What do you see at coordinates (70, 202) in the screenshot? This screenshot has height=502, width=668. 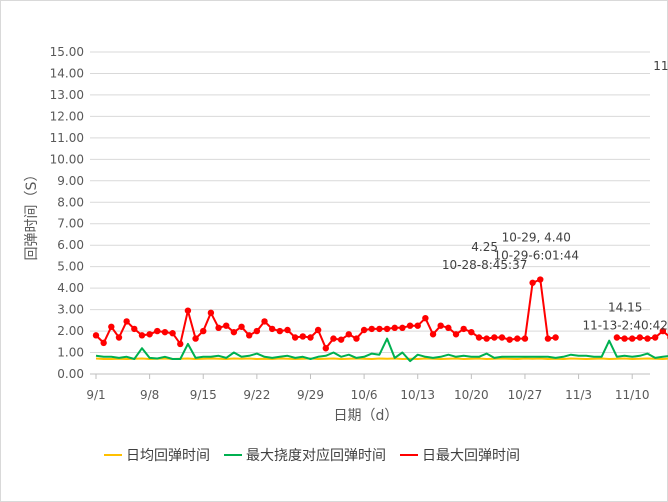 I see `y-tick-label: 8.00` at bounding box center [70, 202].